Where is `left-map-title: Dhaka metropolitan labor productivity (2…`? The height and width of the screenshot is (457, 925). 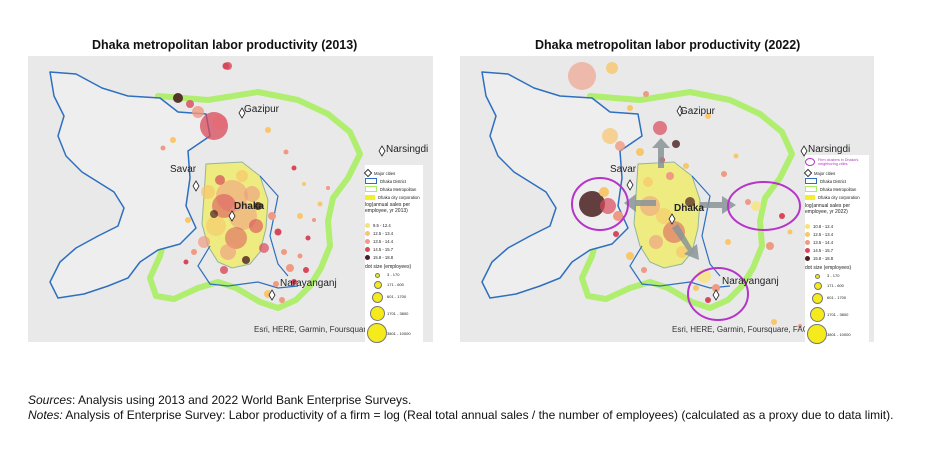
left-map-title: Dhaka metropolitan labor productivity (2… is located at coordinates (225, 45).